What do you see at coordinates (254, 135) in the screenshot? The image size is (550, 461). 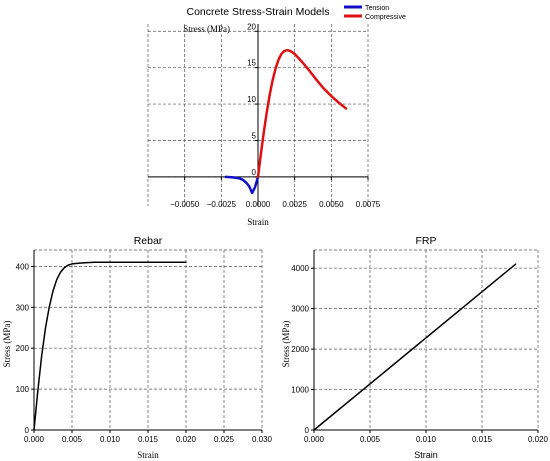 I see `y-tick-label: 5` at bounding box center [254, 135].